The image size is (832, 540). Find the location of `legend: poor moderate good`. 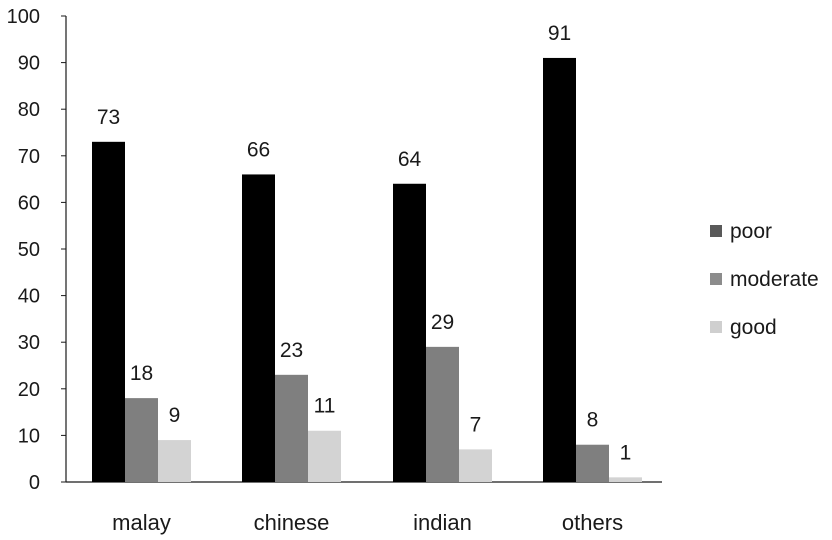

legend: poor moderate good is located at coordinates (764, 279).